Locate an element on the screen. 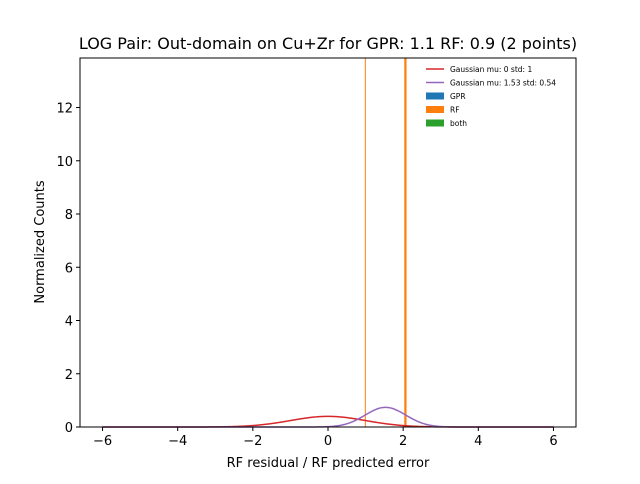 The image size is (640, 484). legend-label: Gaussian mu: 1.53 std: 0.54 is located at coordinates (503, 83).